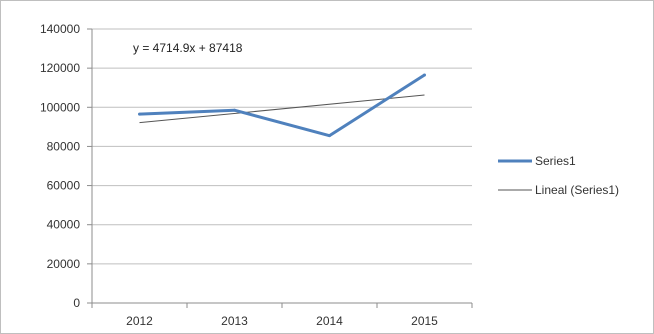 The image size is (654, 334). I want to click on trendline-equation: y = 4714.9x + 87418, so click(188, 48).